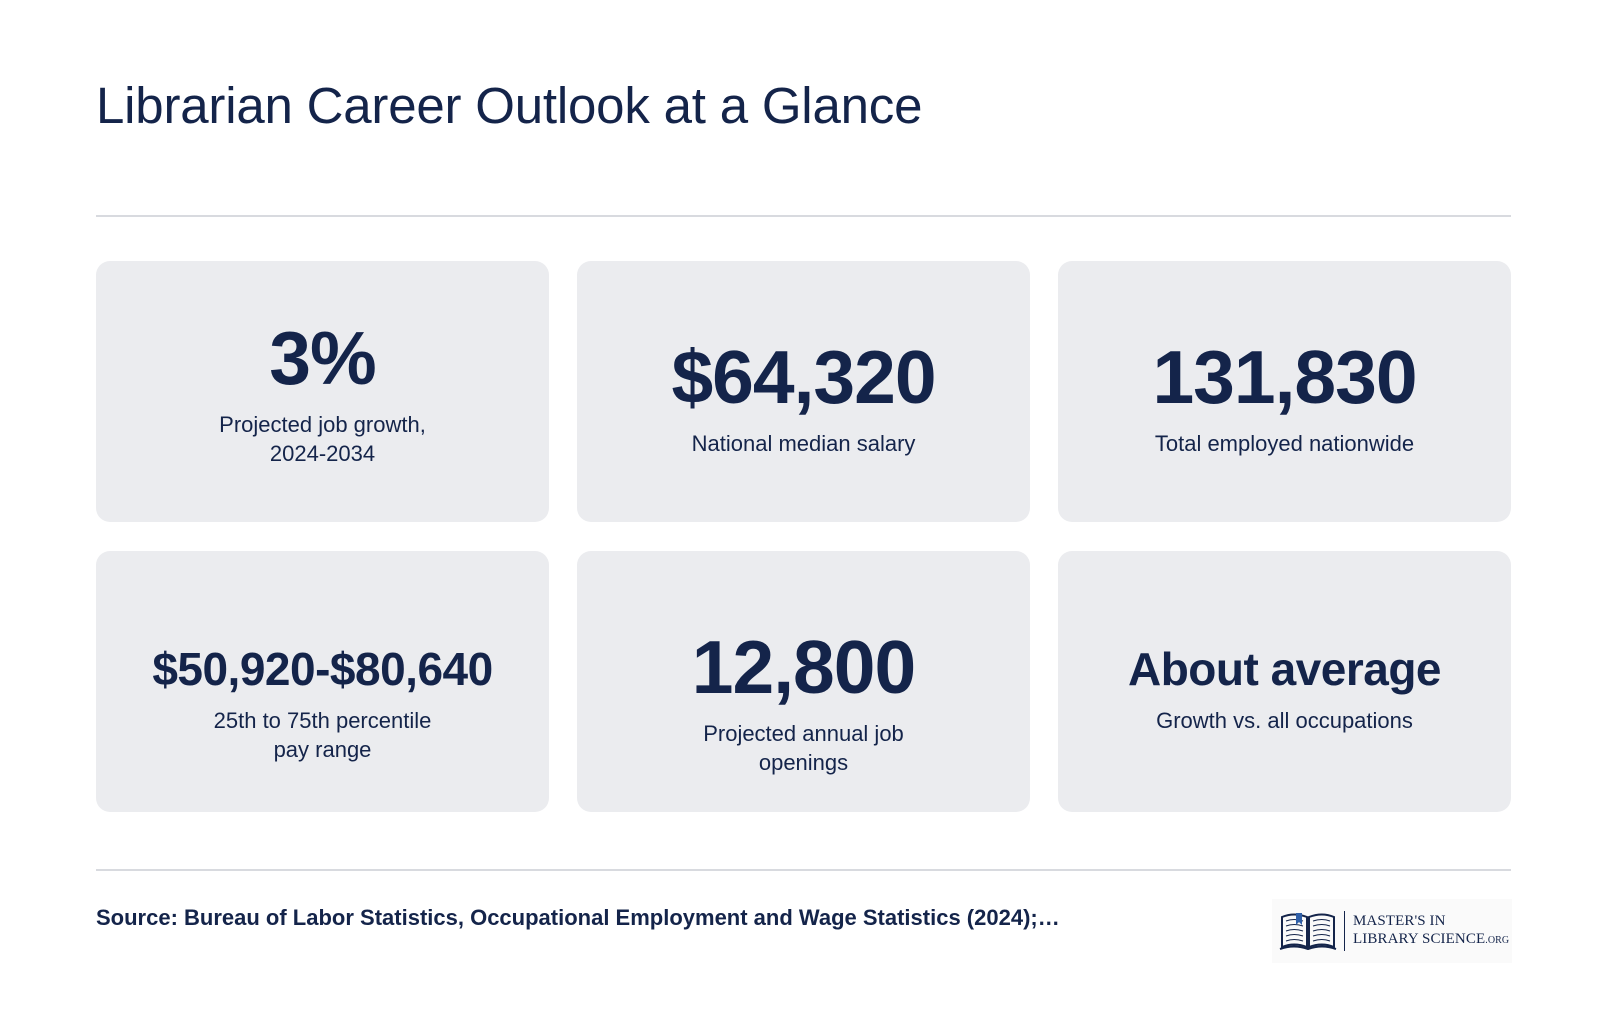 This screenshot has height=1028, width=1600. What do you see at coordinates (1344, 931) in the screenshot?
I see `logo-divider` at bounding box center [1344, 931].